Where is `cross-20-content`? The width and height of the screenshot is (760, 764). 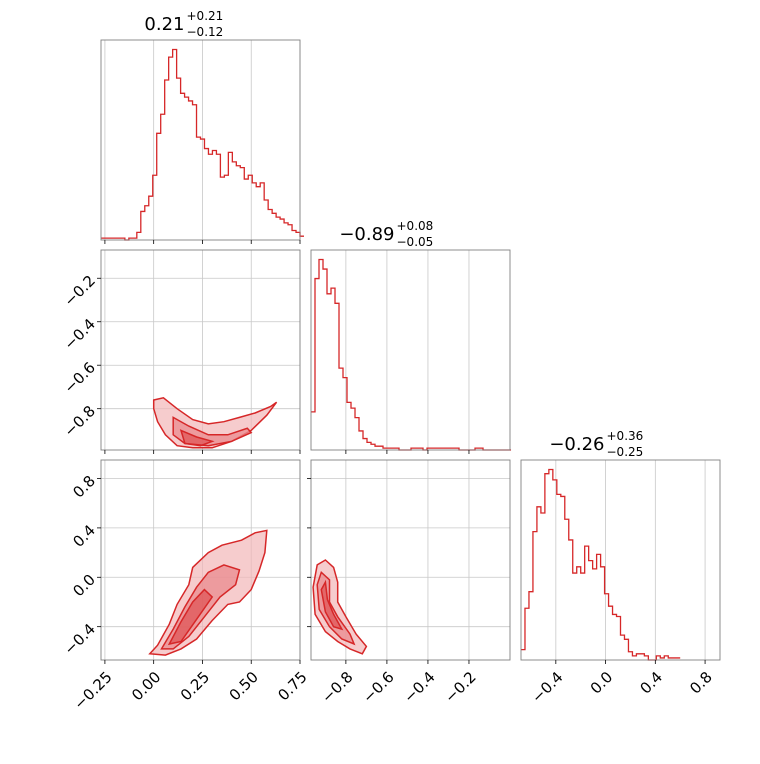
cross-20-content is located at coordinates (208, 592).